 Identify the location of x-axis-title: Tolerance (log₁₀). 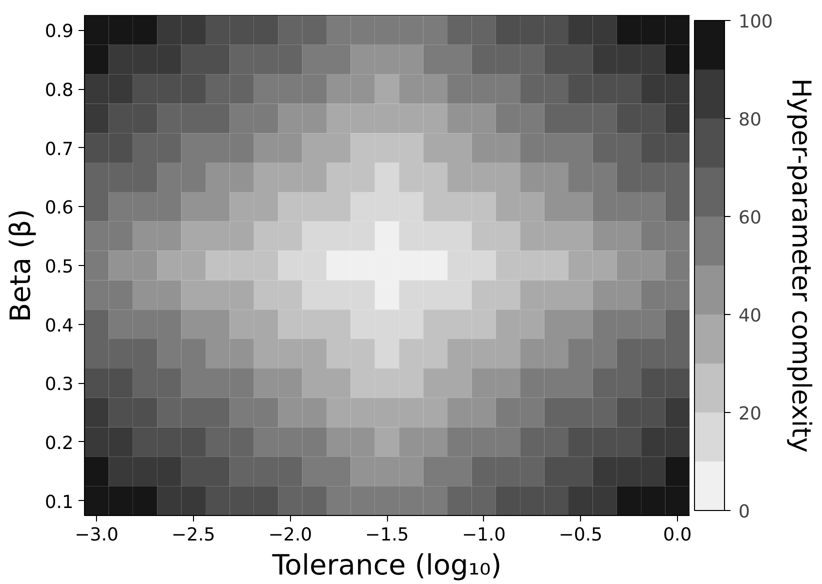
(386, 565).